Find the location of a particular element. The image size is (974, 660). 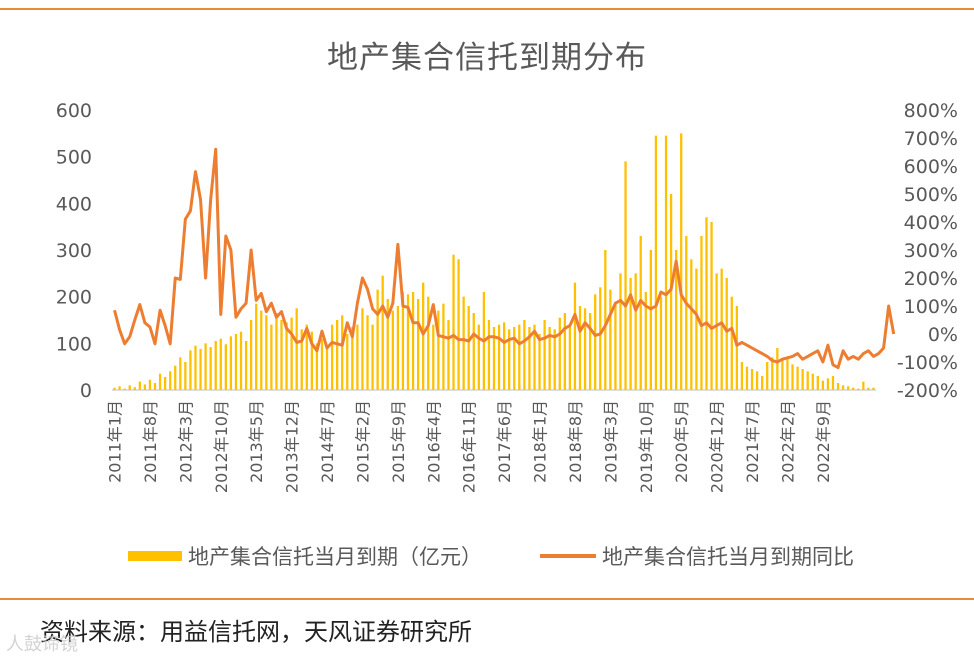

y-left-tick-label: 0 is located at coordinates (86, 391).